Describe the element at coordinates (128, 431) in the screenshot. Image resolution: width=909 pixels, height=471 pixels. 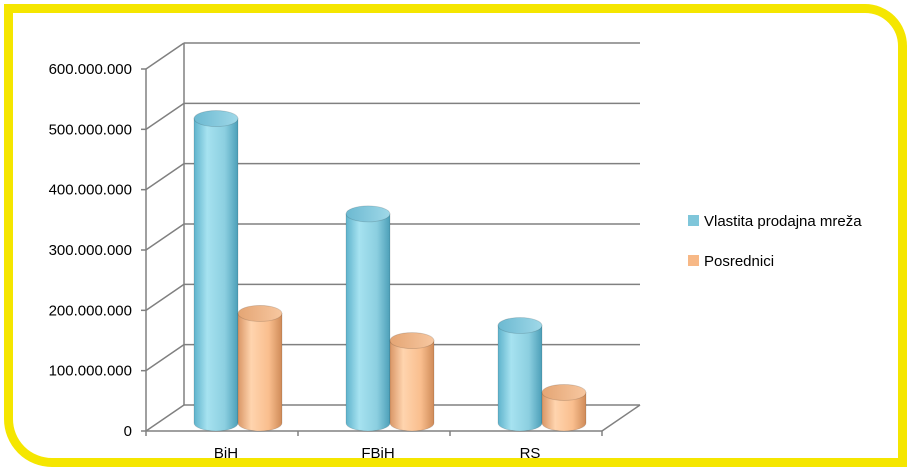
I see `y-tick-label: 0` at that location.